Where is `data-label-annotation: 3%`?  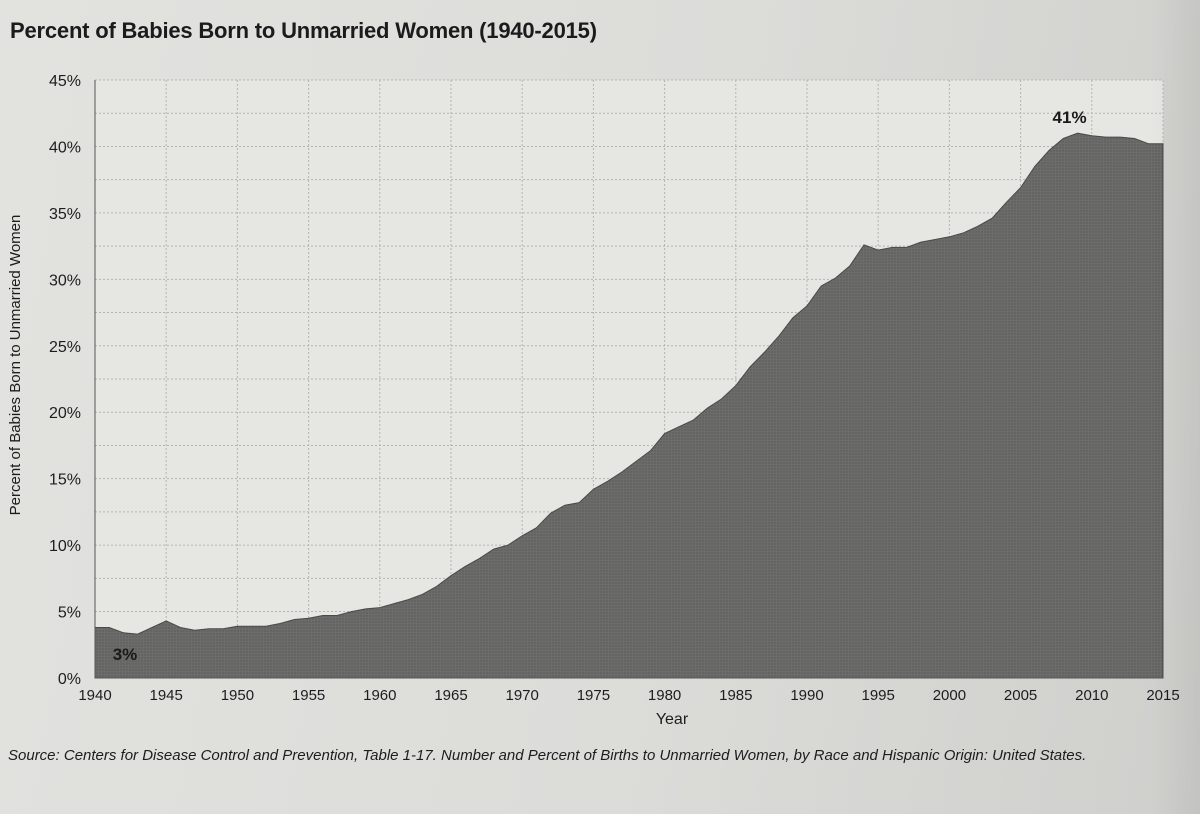
data-label-annotation: 3% is located at coordinates (125, 654).